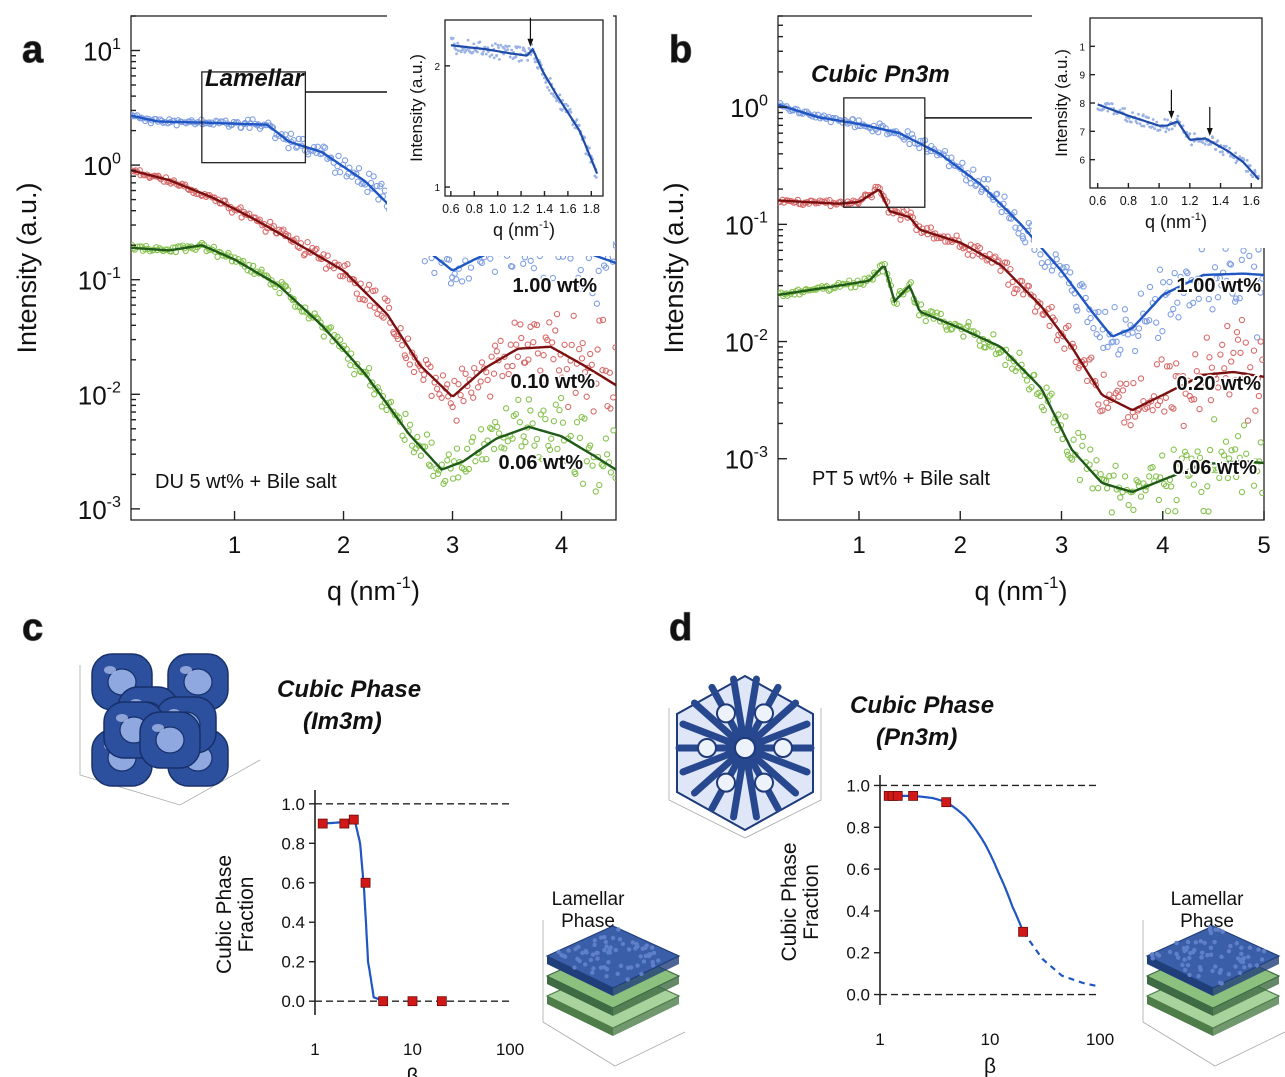 This screenshot has height=1077, width=1285. I want to click on y-axis-label: Cubic Phase Fraction, so click(235, 914).